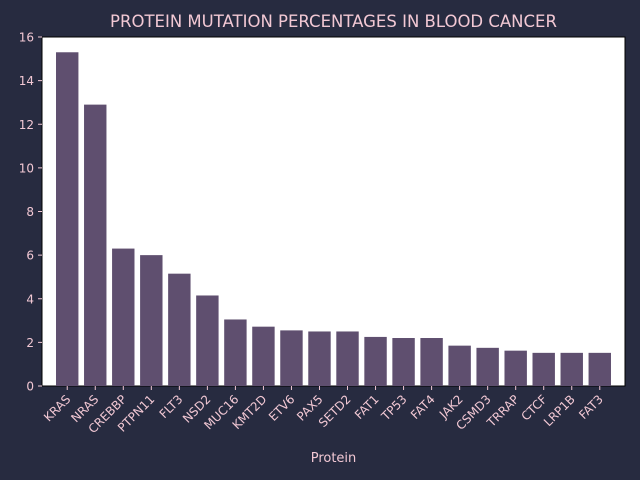  I want to click on bar-muc16, so click(235, 352).